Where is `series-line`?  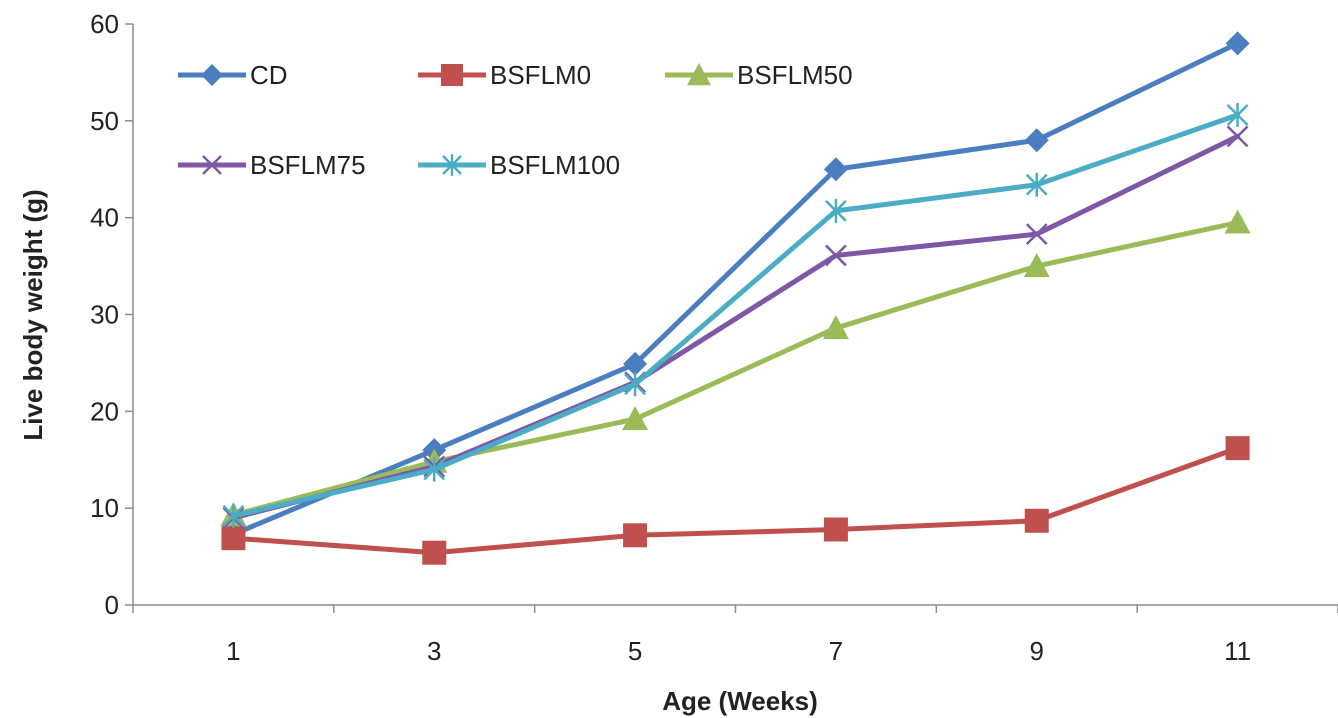
series-line is located at coordinates (735, 500).